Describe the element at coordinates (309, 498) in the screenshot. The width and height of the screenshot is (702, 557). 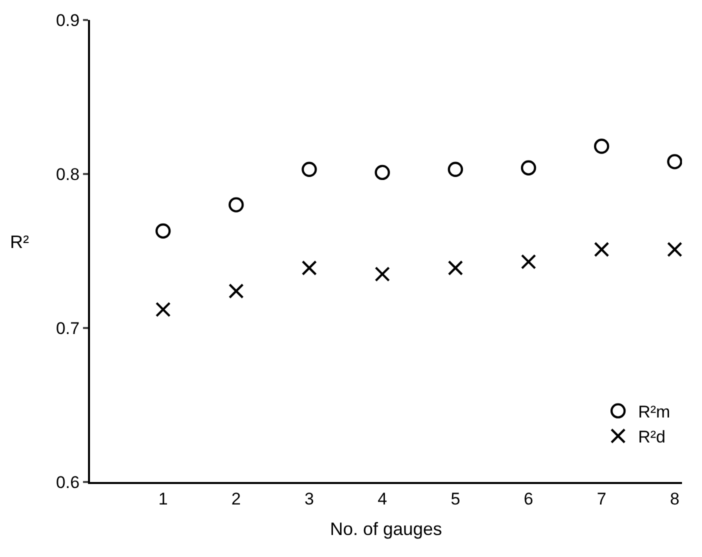
I see `x-tick-label: 3` at that location.